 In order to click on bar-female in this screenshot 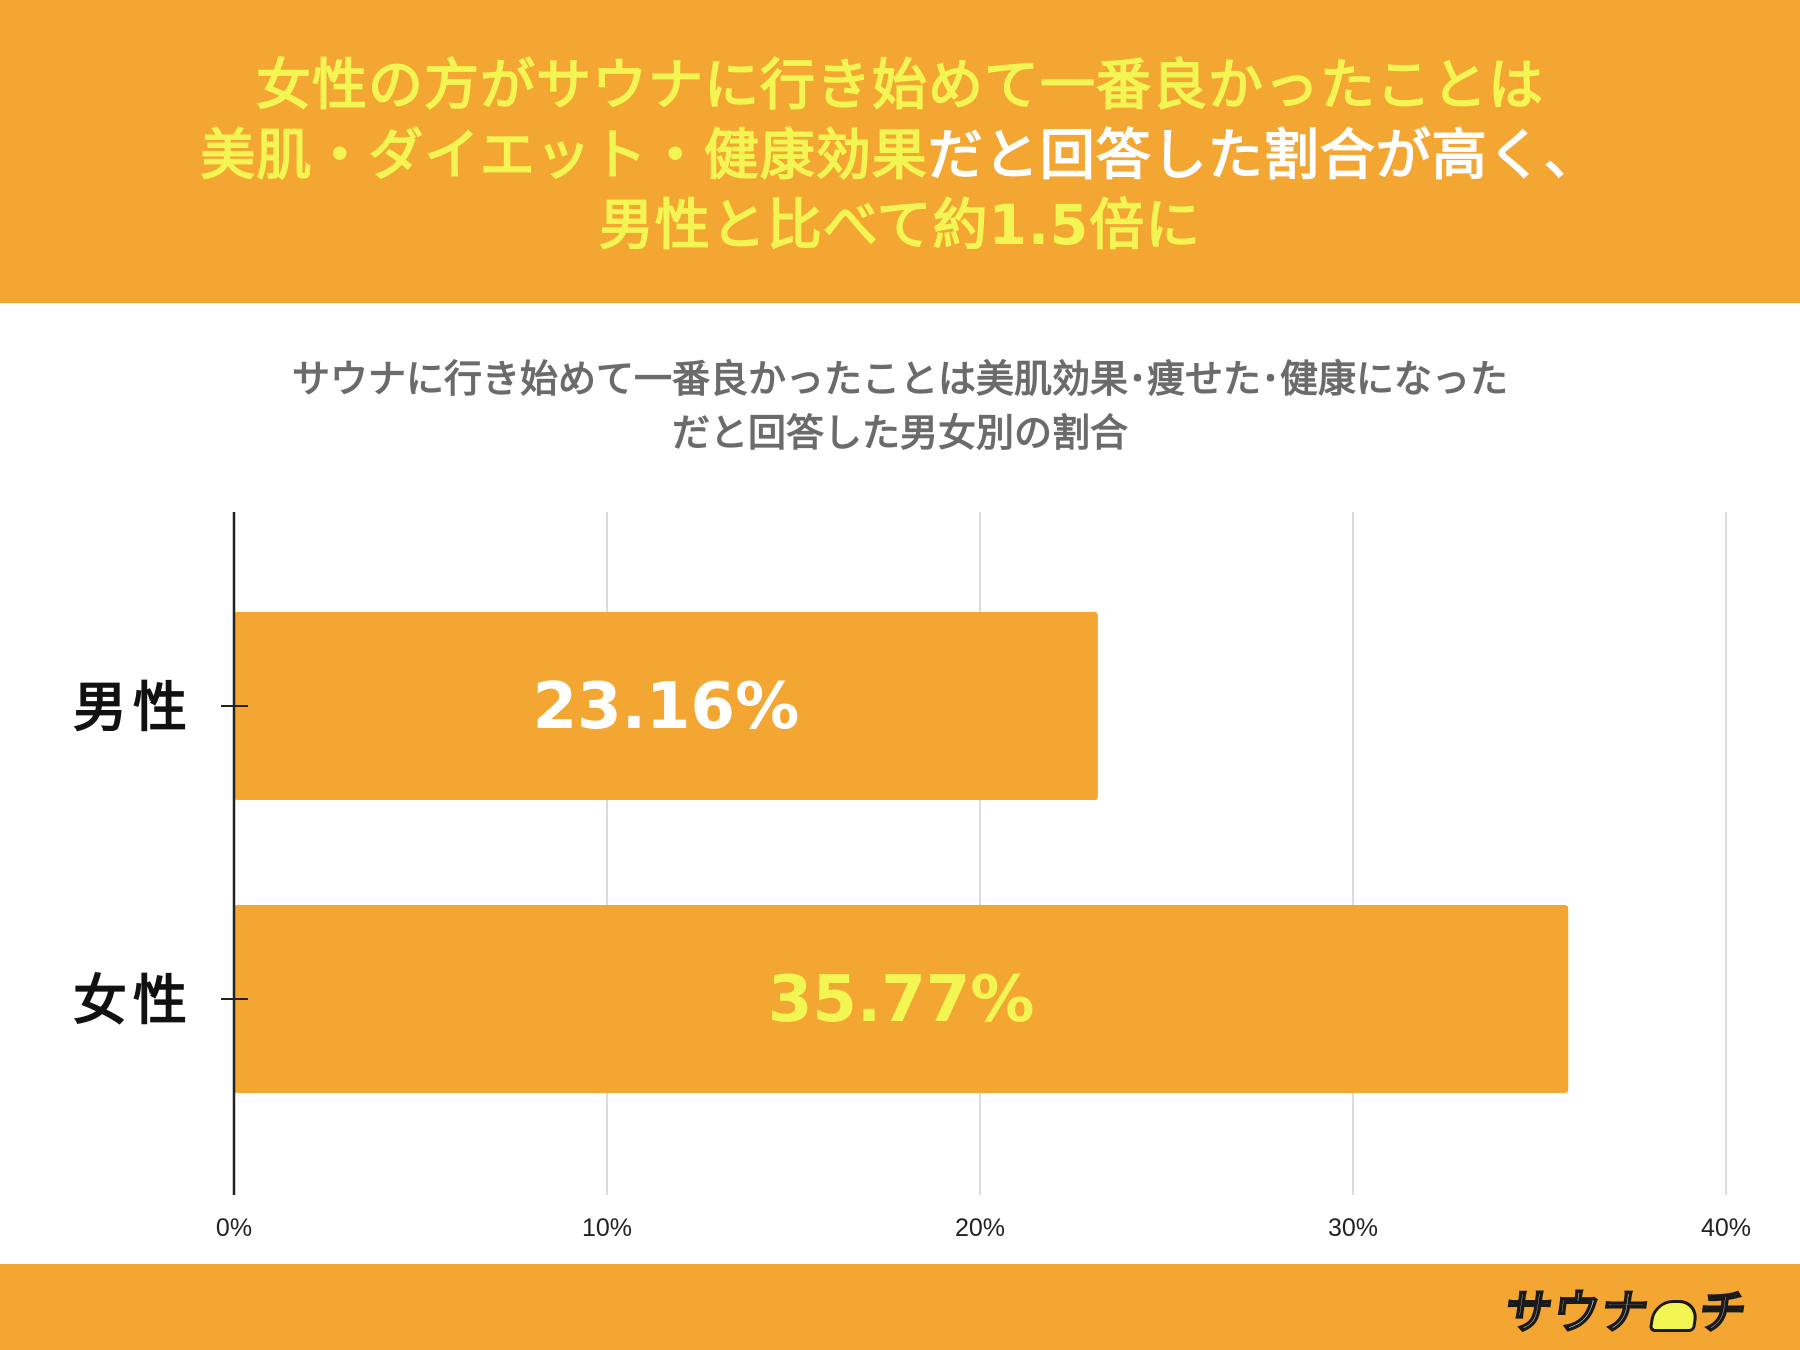, I will do `click(901, 999)`.